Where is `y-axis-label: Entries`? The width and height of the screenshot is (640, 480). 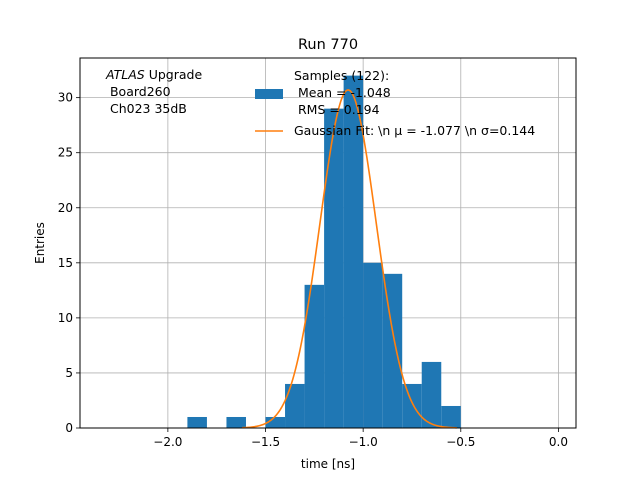 y-axis-label: Entries is located at coordinates (40, 243).